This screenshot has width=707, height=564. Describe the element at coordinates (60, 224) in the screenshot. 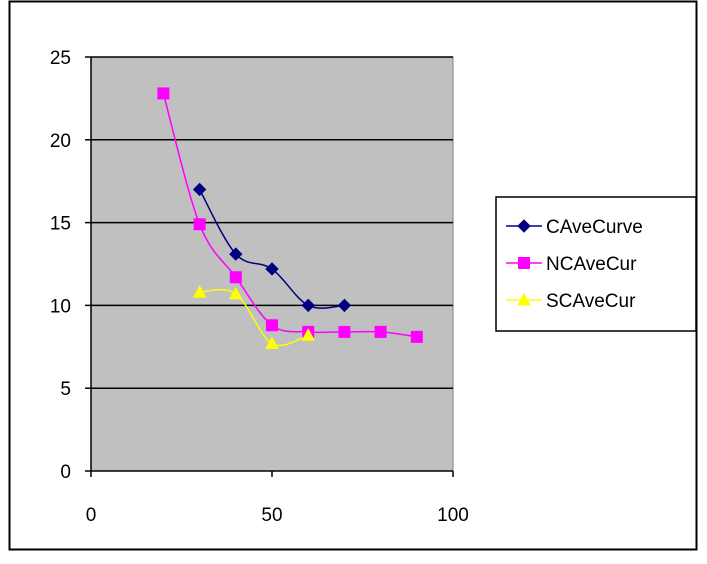

I see `y-tick-label: 15` at that location.